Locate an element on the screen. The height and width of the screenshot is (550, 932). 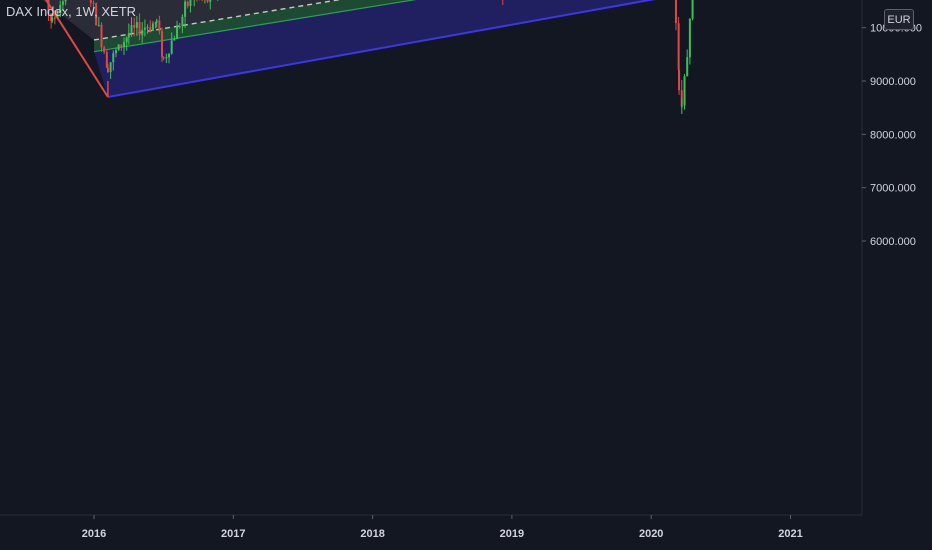
x-tick-label: 2016 is located at coordinates (94, 534).